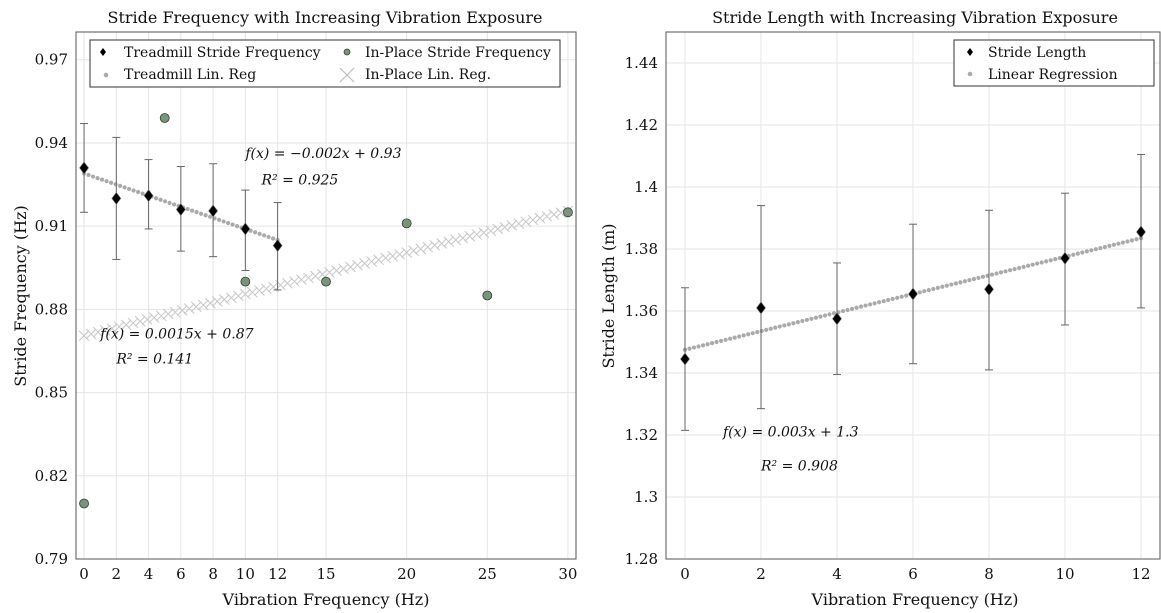 The height and width of the screenshot is (613, 1161). Describe the element at coordinates (641, 311) in the screenshot. I see `y-tick-label: 1.36` at that location.